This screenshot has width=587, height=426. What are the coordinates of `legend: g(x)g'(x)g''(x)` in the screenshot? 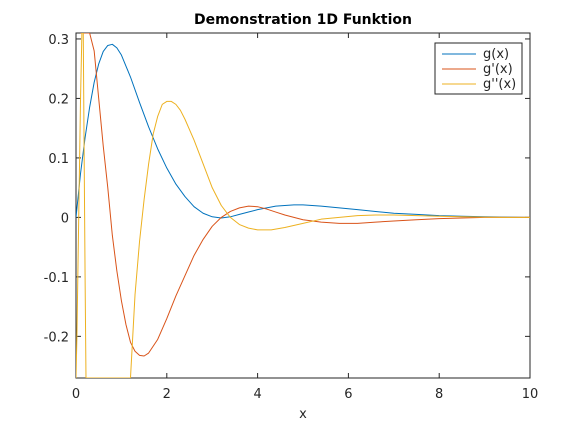 It's located at (478, 68).